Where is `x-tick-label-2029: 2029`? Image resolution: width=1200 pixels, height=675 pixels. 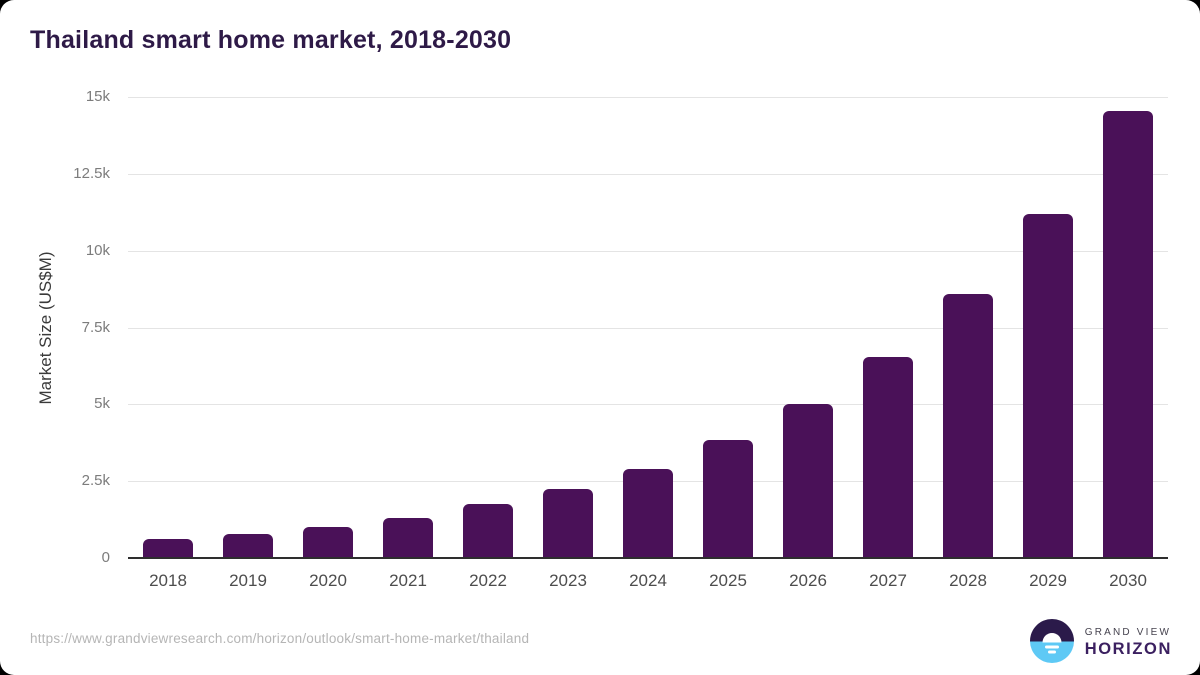 x-tick-label-2029: 2029 is located at coordinates (1048, 580).